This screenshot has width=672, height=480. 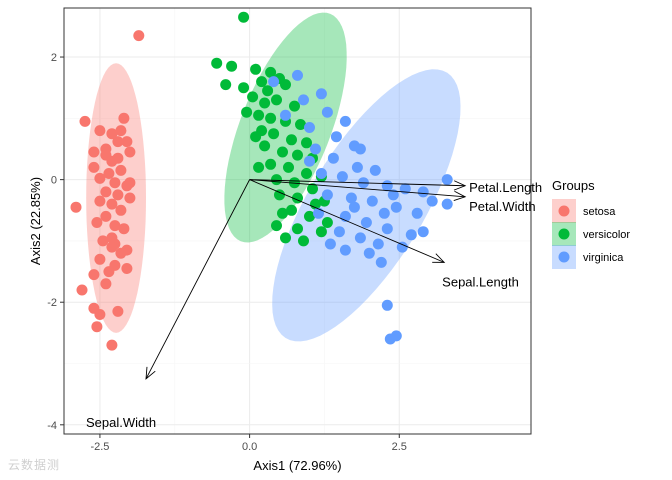 What do you see at coordinates (54, 181) in the screenshot?
I see `y-tick-label: 0` at bounding box center [54, 181].